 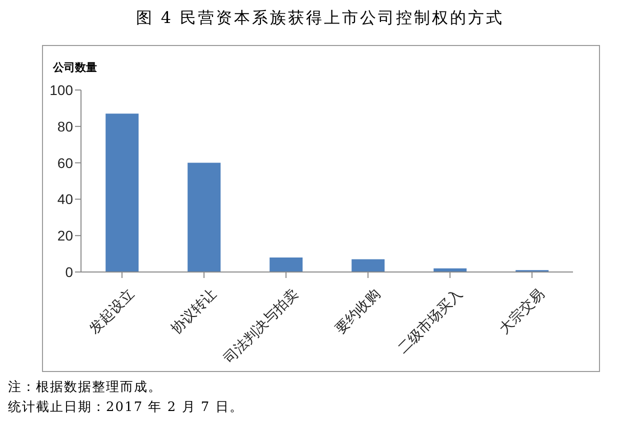 I want to click on text: 注：根据数据整理而成。, so click(x=85, y=387).